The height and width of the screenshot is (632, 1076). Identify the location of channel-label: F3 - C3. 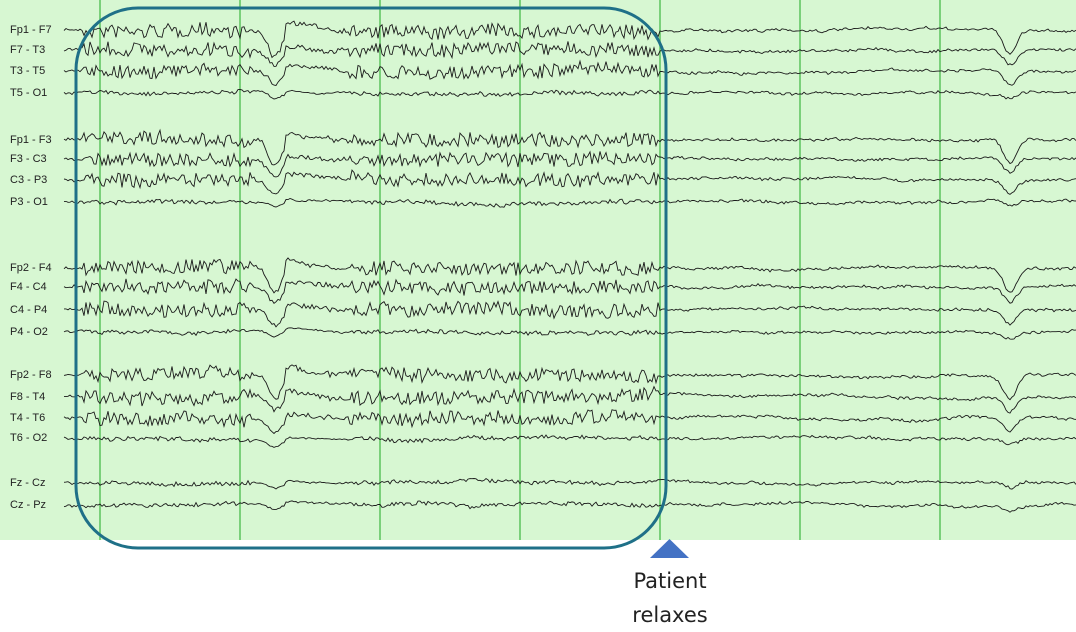
(28, 159).